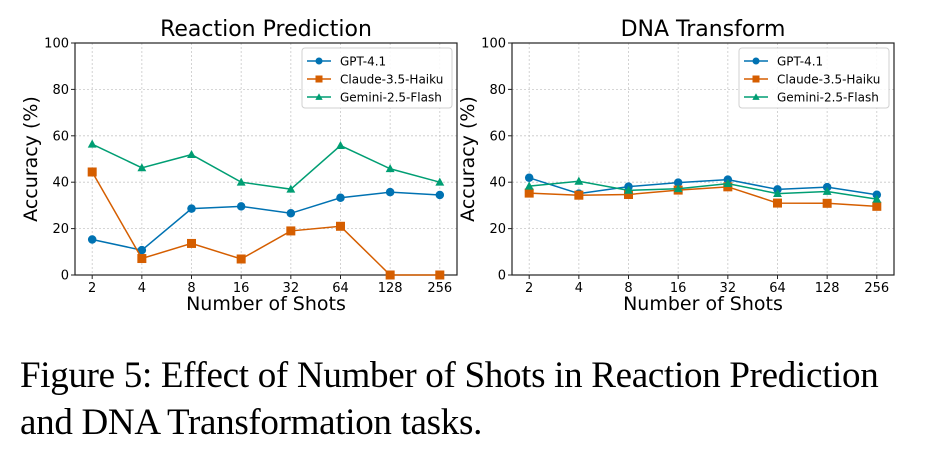  Describe the element at coordinates (628, 288) in the screenshot. I see `x-tick-label: 8` at that location.